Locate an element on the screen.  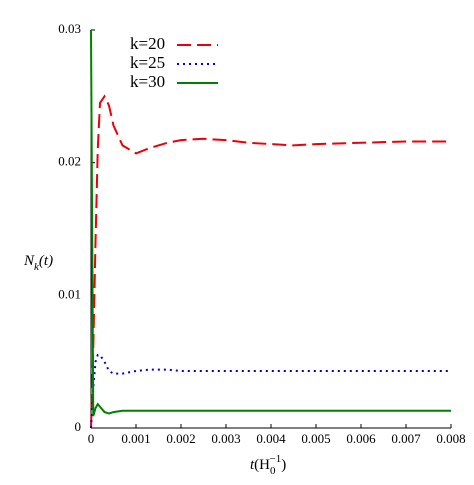
y-tick-label: 0.02 is located at coordinates (69, 161).